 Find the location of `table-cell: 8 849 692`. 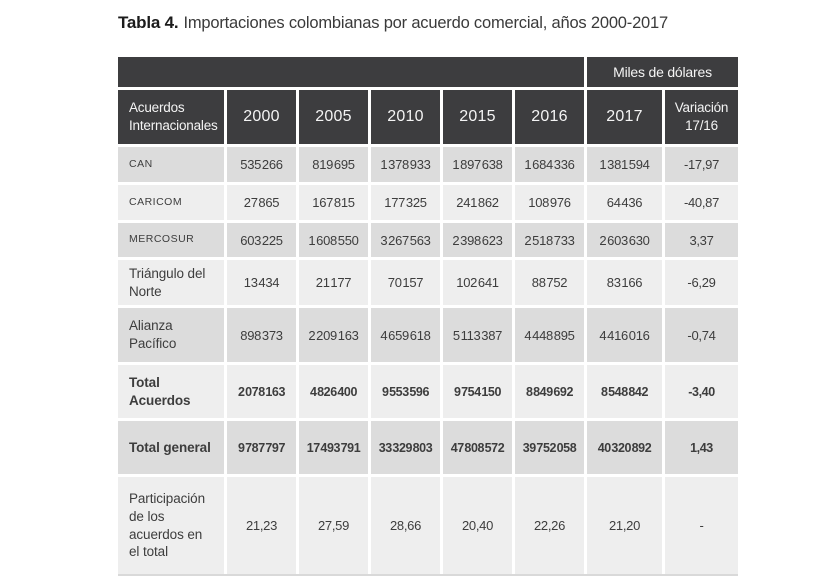

table-cell: 8 849 692 is located at coordinates (549, 391).